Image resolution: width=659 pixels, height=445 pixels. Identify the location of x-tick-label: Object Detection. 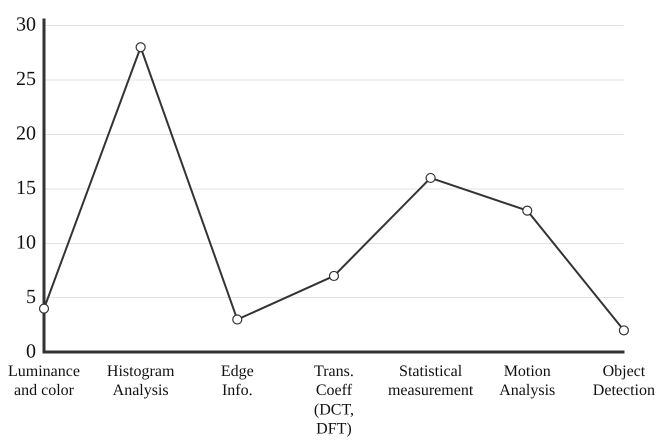
(624, 381).